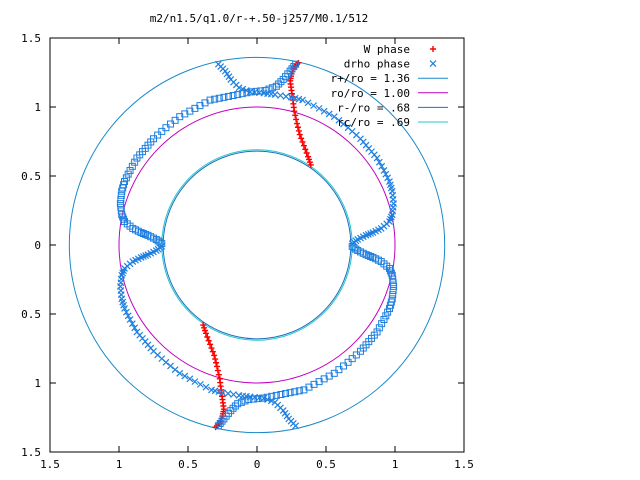 Image resolution: width=640 pixels, height=480 pixels. Describe the element at coordinates (257, 464) in the screenshot. I see `x-tick-label: 0` at that location.